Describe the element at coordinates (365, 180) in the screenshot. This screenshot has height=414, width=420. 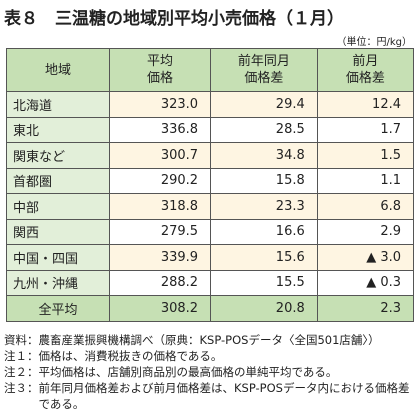
I see `value-cell: 1.1` at that location.